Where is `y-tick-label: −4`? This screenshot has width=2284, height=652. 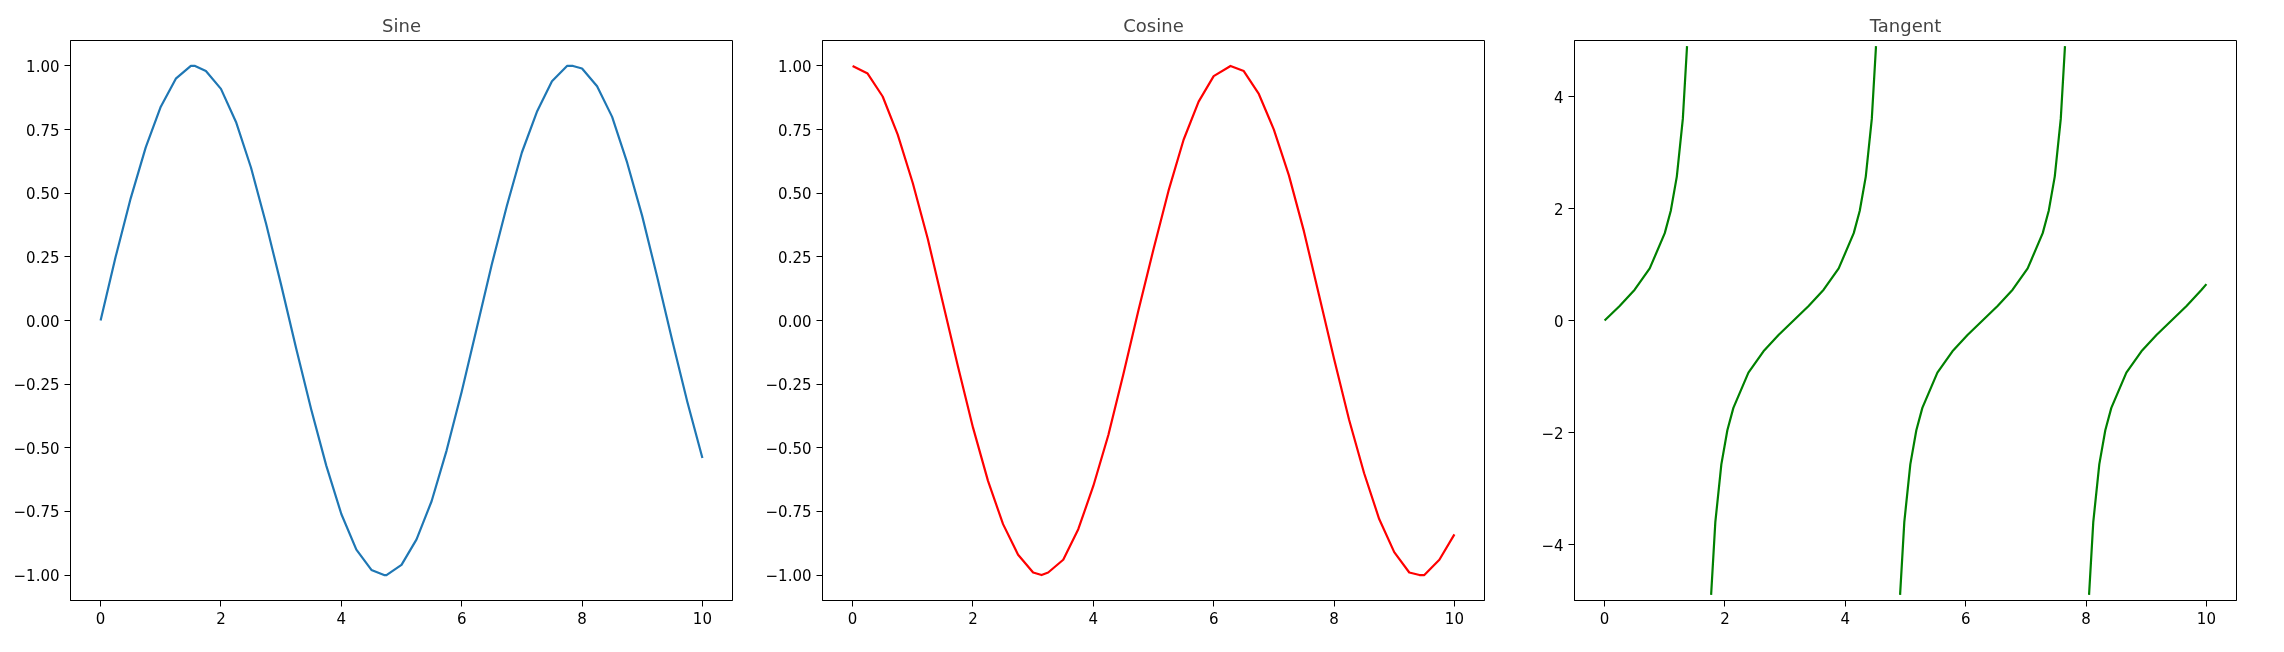
y-tick-label: −4 is located at coordinates (1552, 545).